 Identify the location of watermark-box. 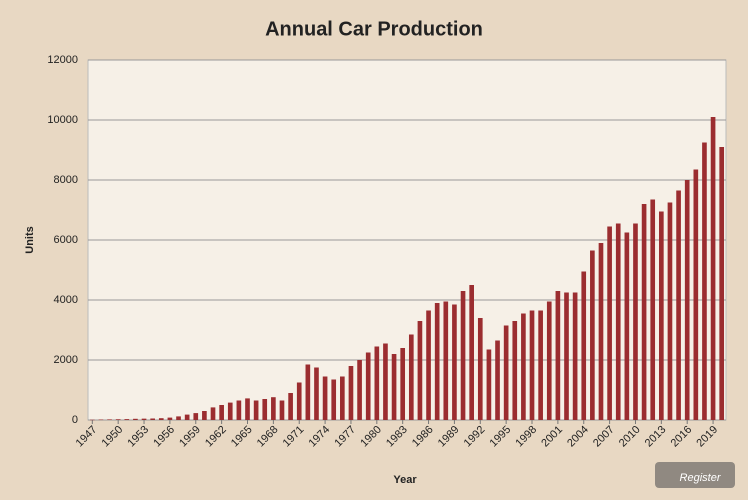
(695, 475).